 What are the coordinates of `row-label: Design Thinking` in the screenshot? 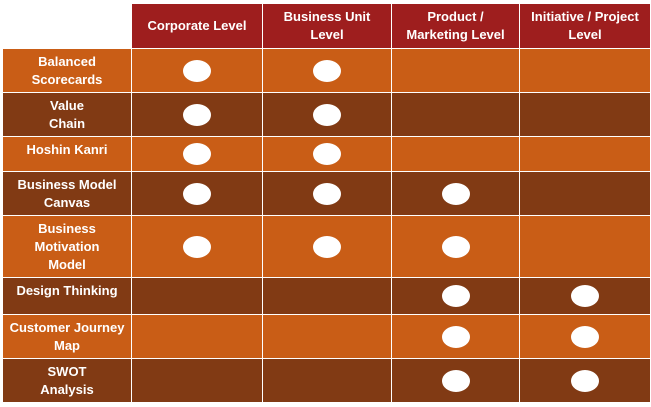 It's located at (67, 296).